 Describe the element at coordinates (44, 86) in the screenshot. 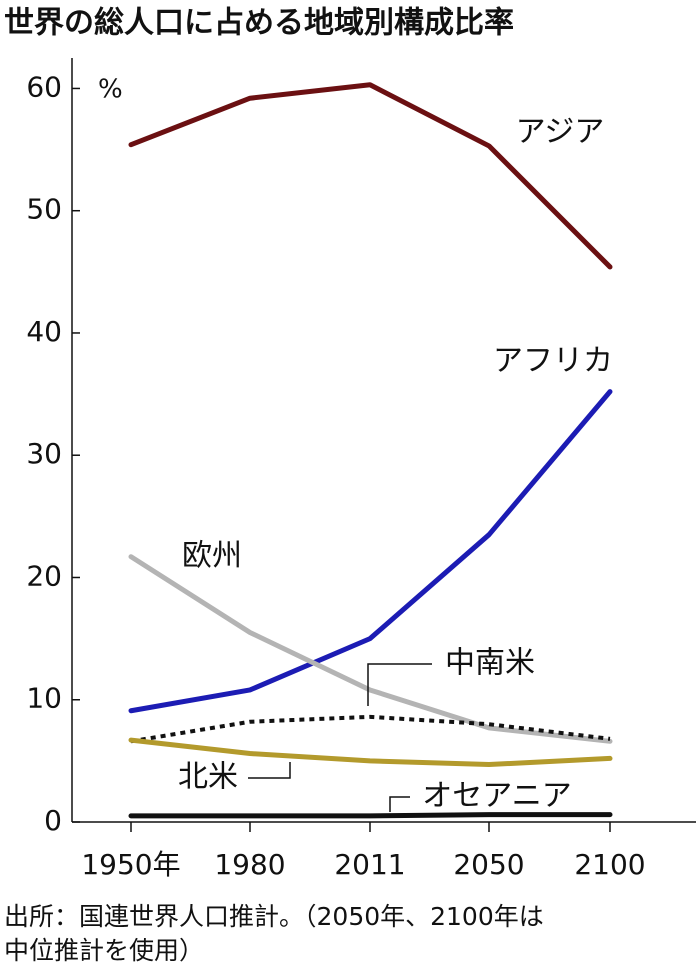

I see `y-tick-label: 60` at that location.